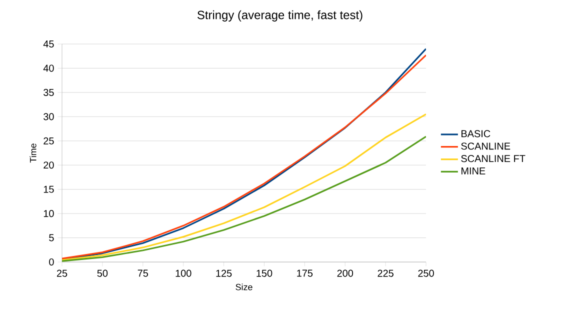 This screenshot has height=320, width=561. I want to click on legend-label: SCANLINE, so click(485, 146).